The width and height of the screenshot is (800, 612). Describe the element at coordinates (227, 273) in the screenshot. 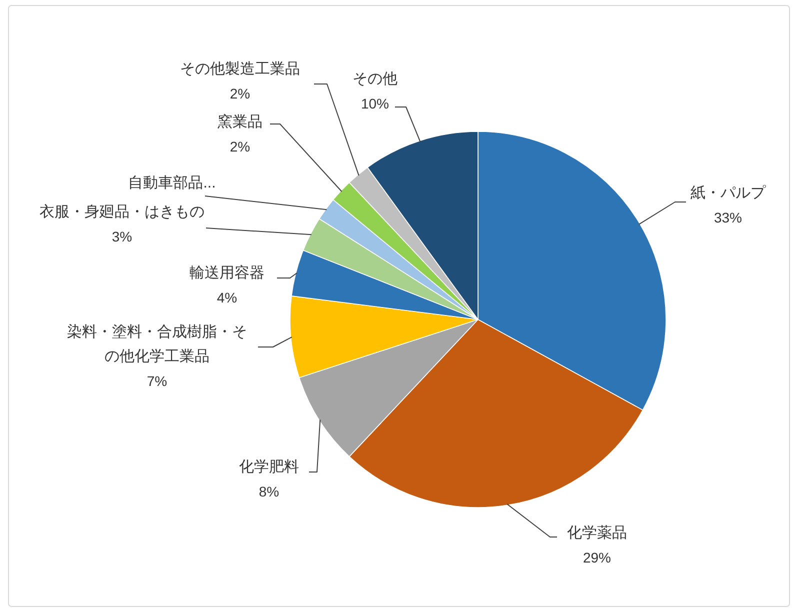

I see `slice-label: 輸送用容器` at that location.